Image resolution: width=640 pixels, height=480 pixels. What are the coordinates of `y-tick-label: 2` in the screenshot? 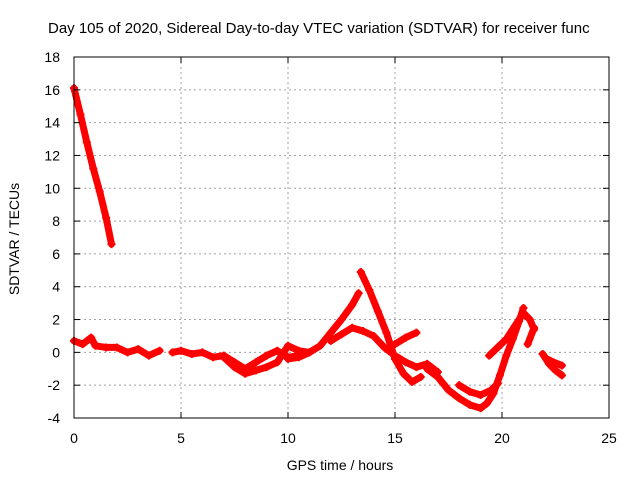 It's located at (56, 320).